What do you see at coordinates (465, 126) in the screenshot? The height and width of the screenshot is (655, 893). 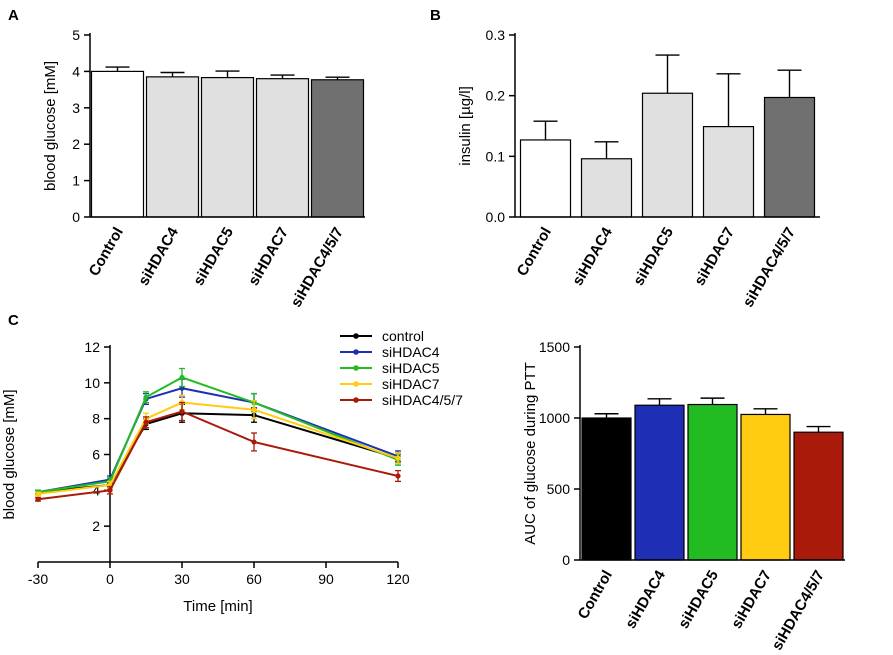 I see `y-axis-title: insulin [µg/l]` at bounding box center [465, 126].